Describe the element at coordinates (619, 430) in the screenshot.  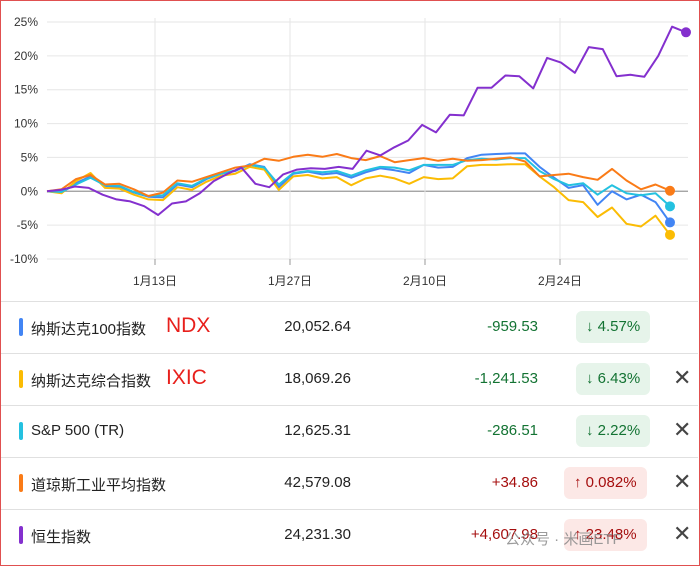
I see `percent-change-value: 2.22%` at that location.